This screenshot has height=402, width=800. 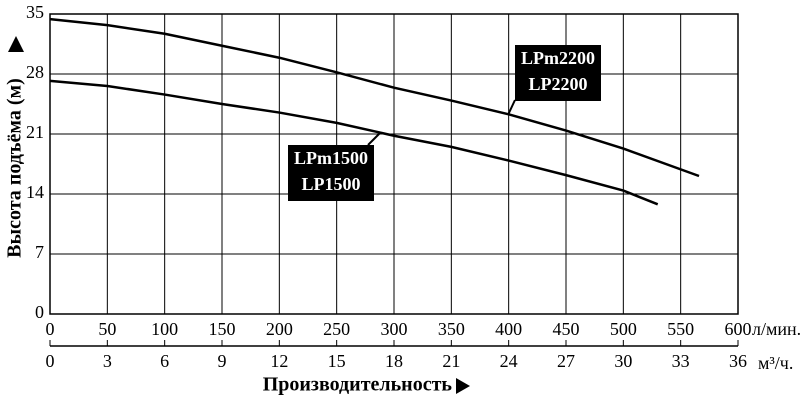 What do you see at coordinates (566, 361) in the screenshot?
I see `x2-tick-label: 27` at bounding box center [566, 361].